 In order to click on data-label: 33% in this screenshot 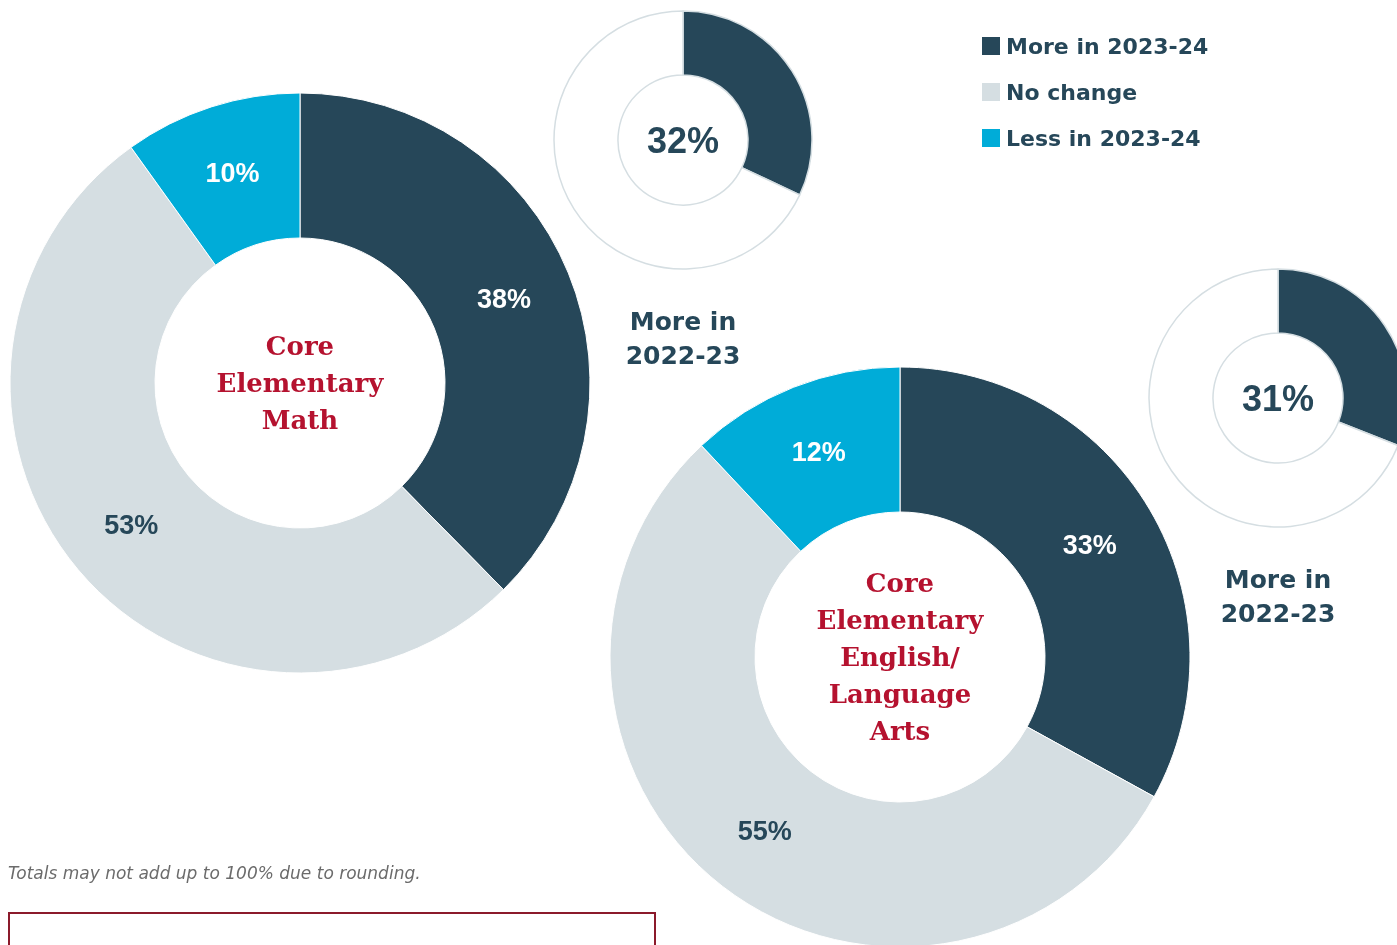, I will do `click(1089, 544)`.